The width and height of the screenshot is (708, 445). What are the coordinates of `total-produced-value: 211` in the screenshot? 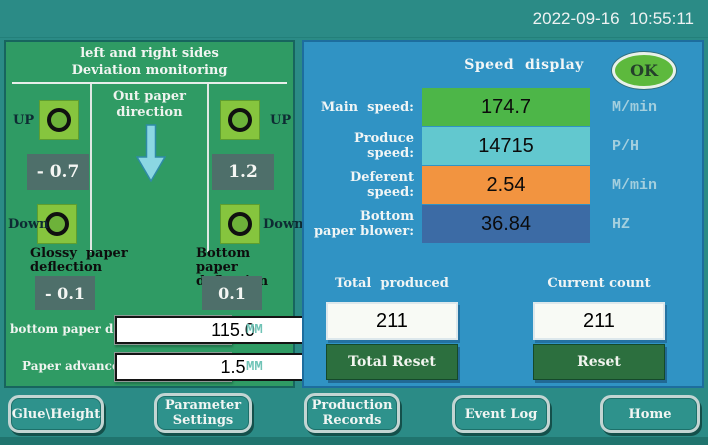 It's located at (392, 321).